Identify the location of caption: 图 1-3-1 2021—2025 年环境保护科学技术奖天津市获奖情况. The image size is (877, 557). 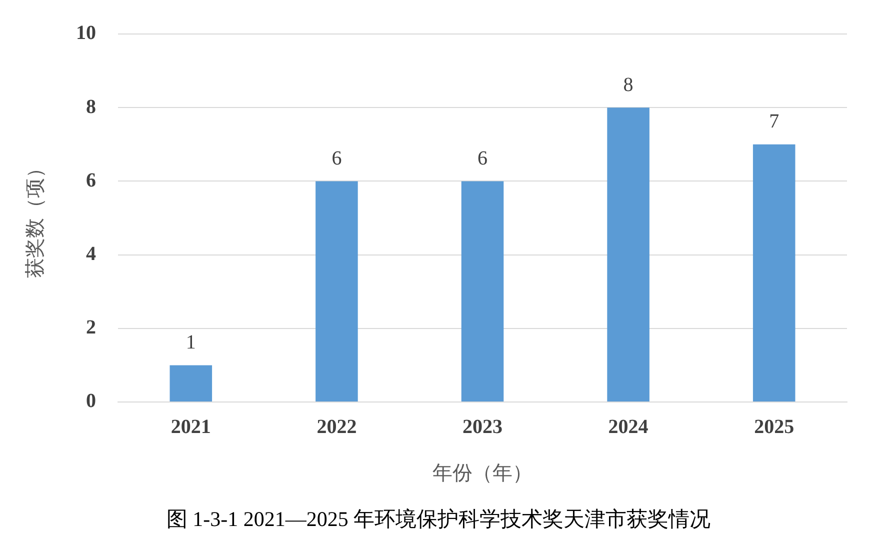
(438, 519).